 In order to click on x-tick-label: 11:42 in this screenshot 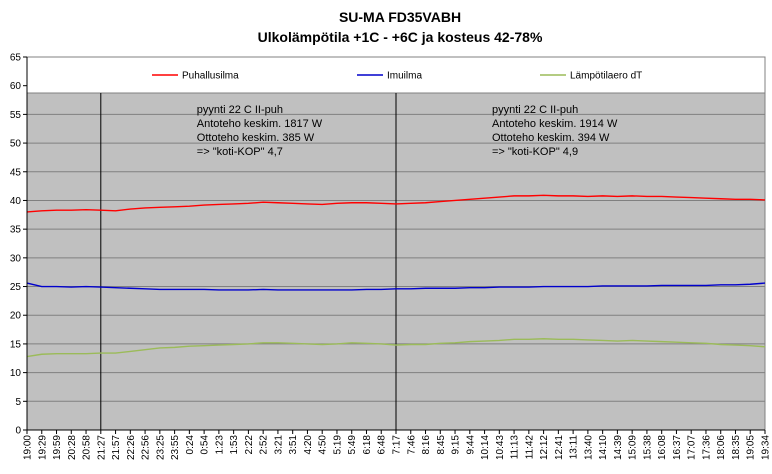, I will do `click(529, 447)`.